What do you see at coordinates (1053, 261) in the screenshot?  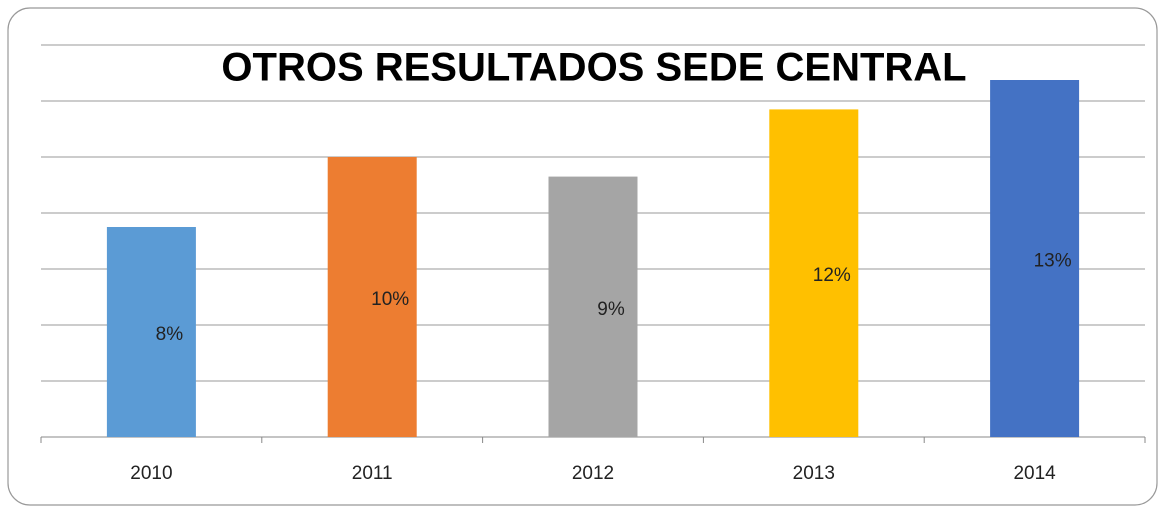 I see `data-label: 13%` at bounding box center [1053, 261].